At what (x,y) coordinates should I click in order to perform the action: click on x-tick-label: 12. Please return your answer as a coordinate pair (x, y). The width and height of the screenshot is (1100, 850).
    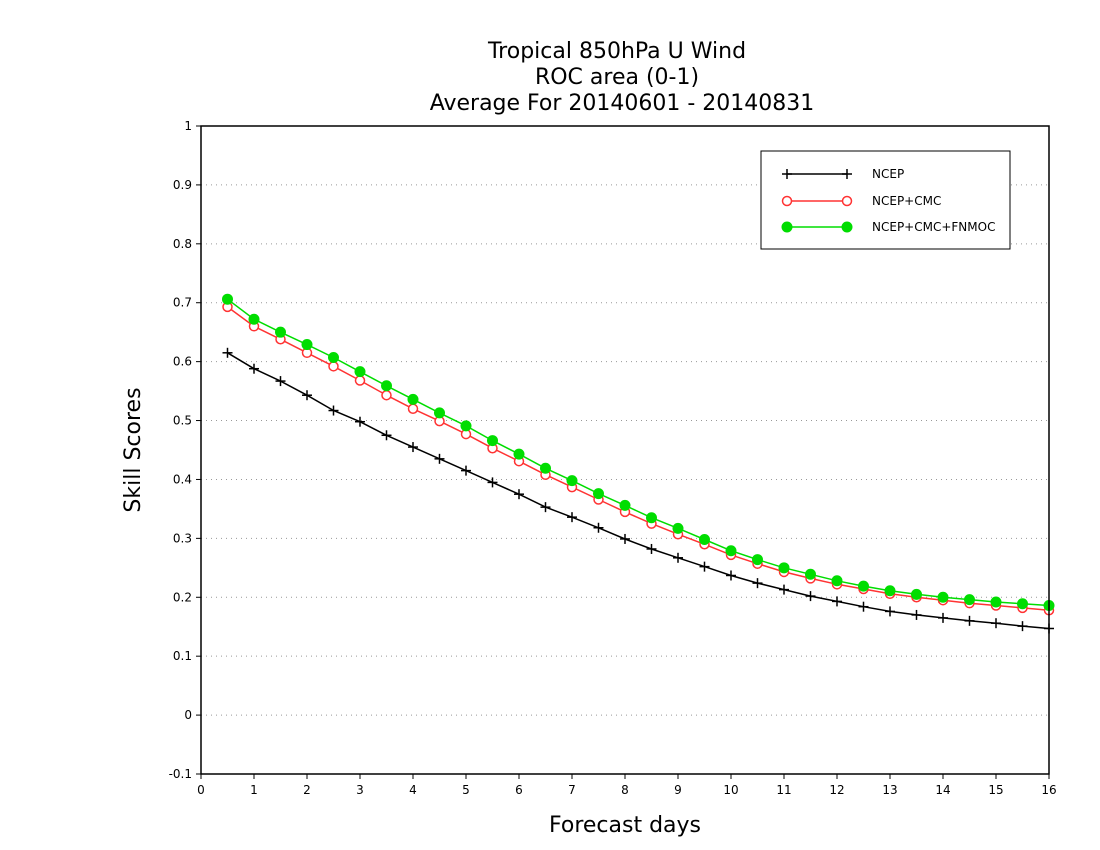
    Looking at the image, I should click on (836, 790).